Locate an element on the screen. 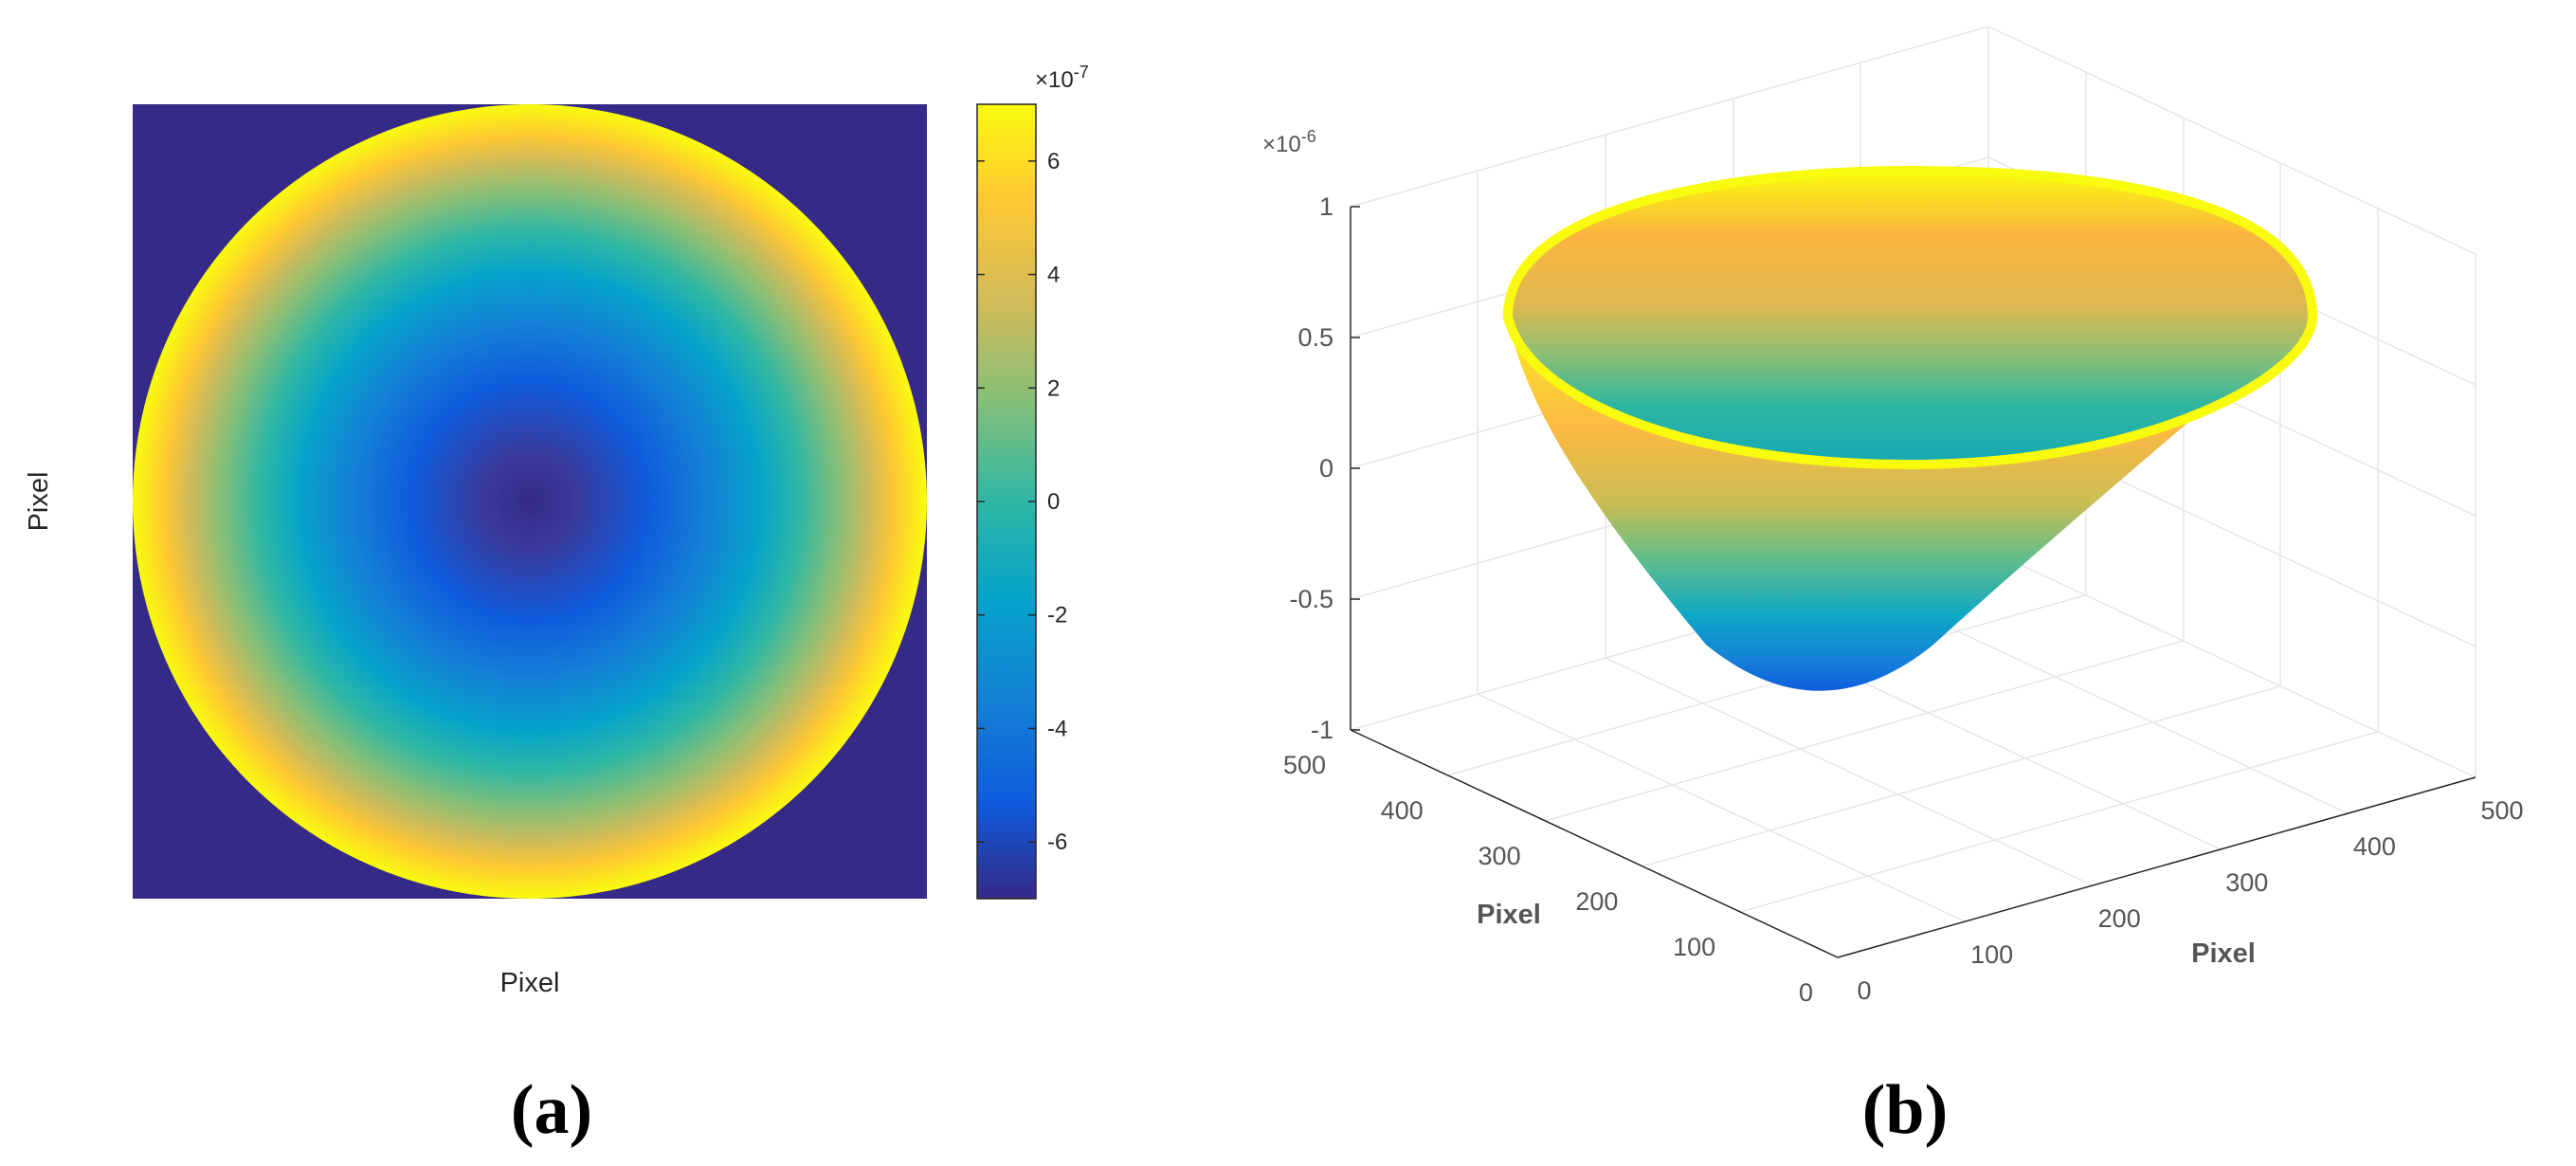 Image resolution: width=2576 pixels, height=1166 pixels. x-tick-label: 300 is located at coordinates (2246, 883).